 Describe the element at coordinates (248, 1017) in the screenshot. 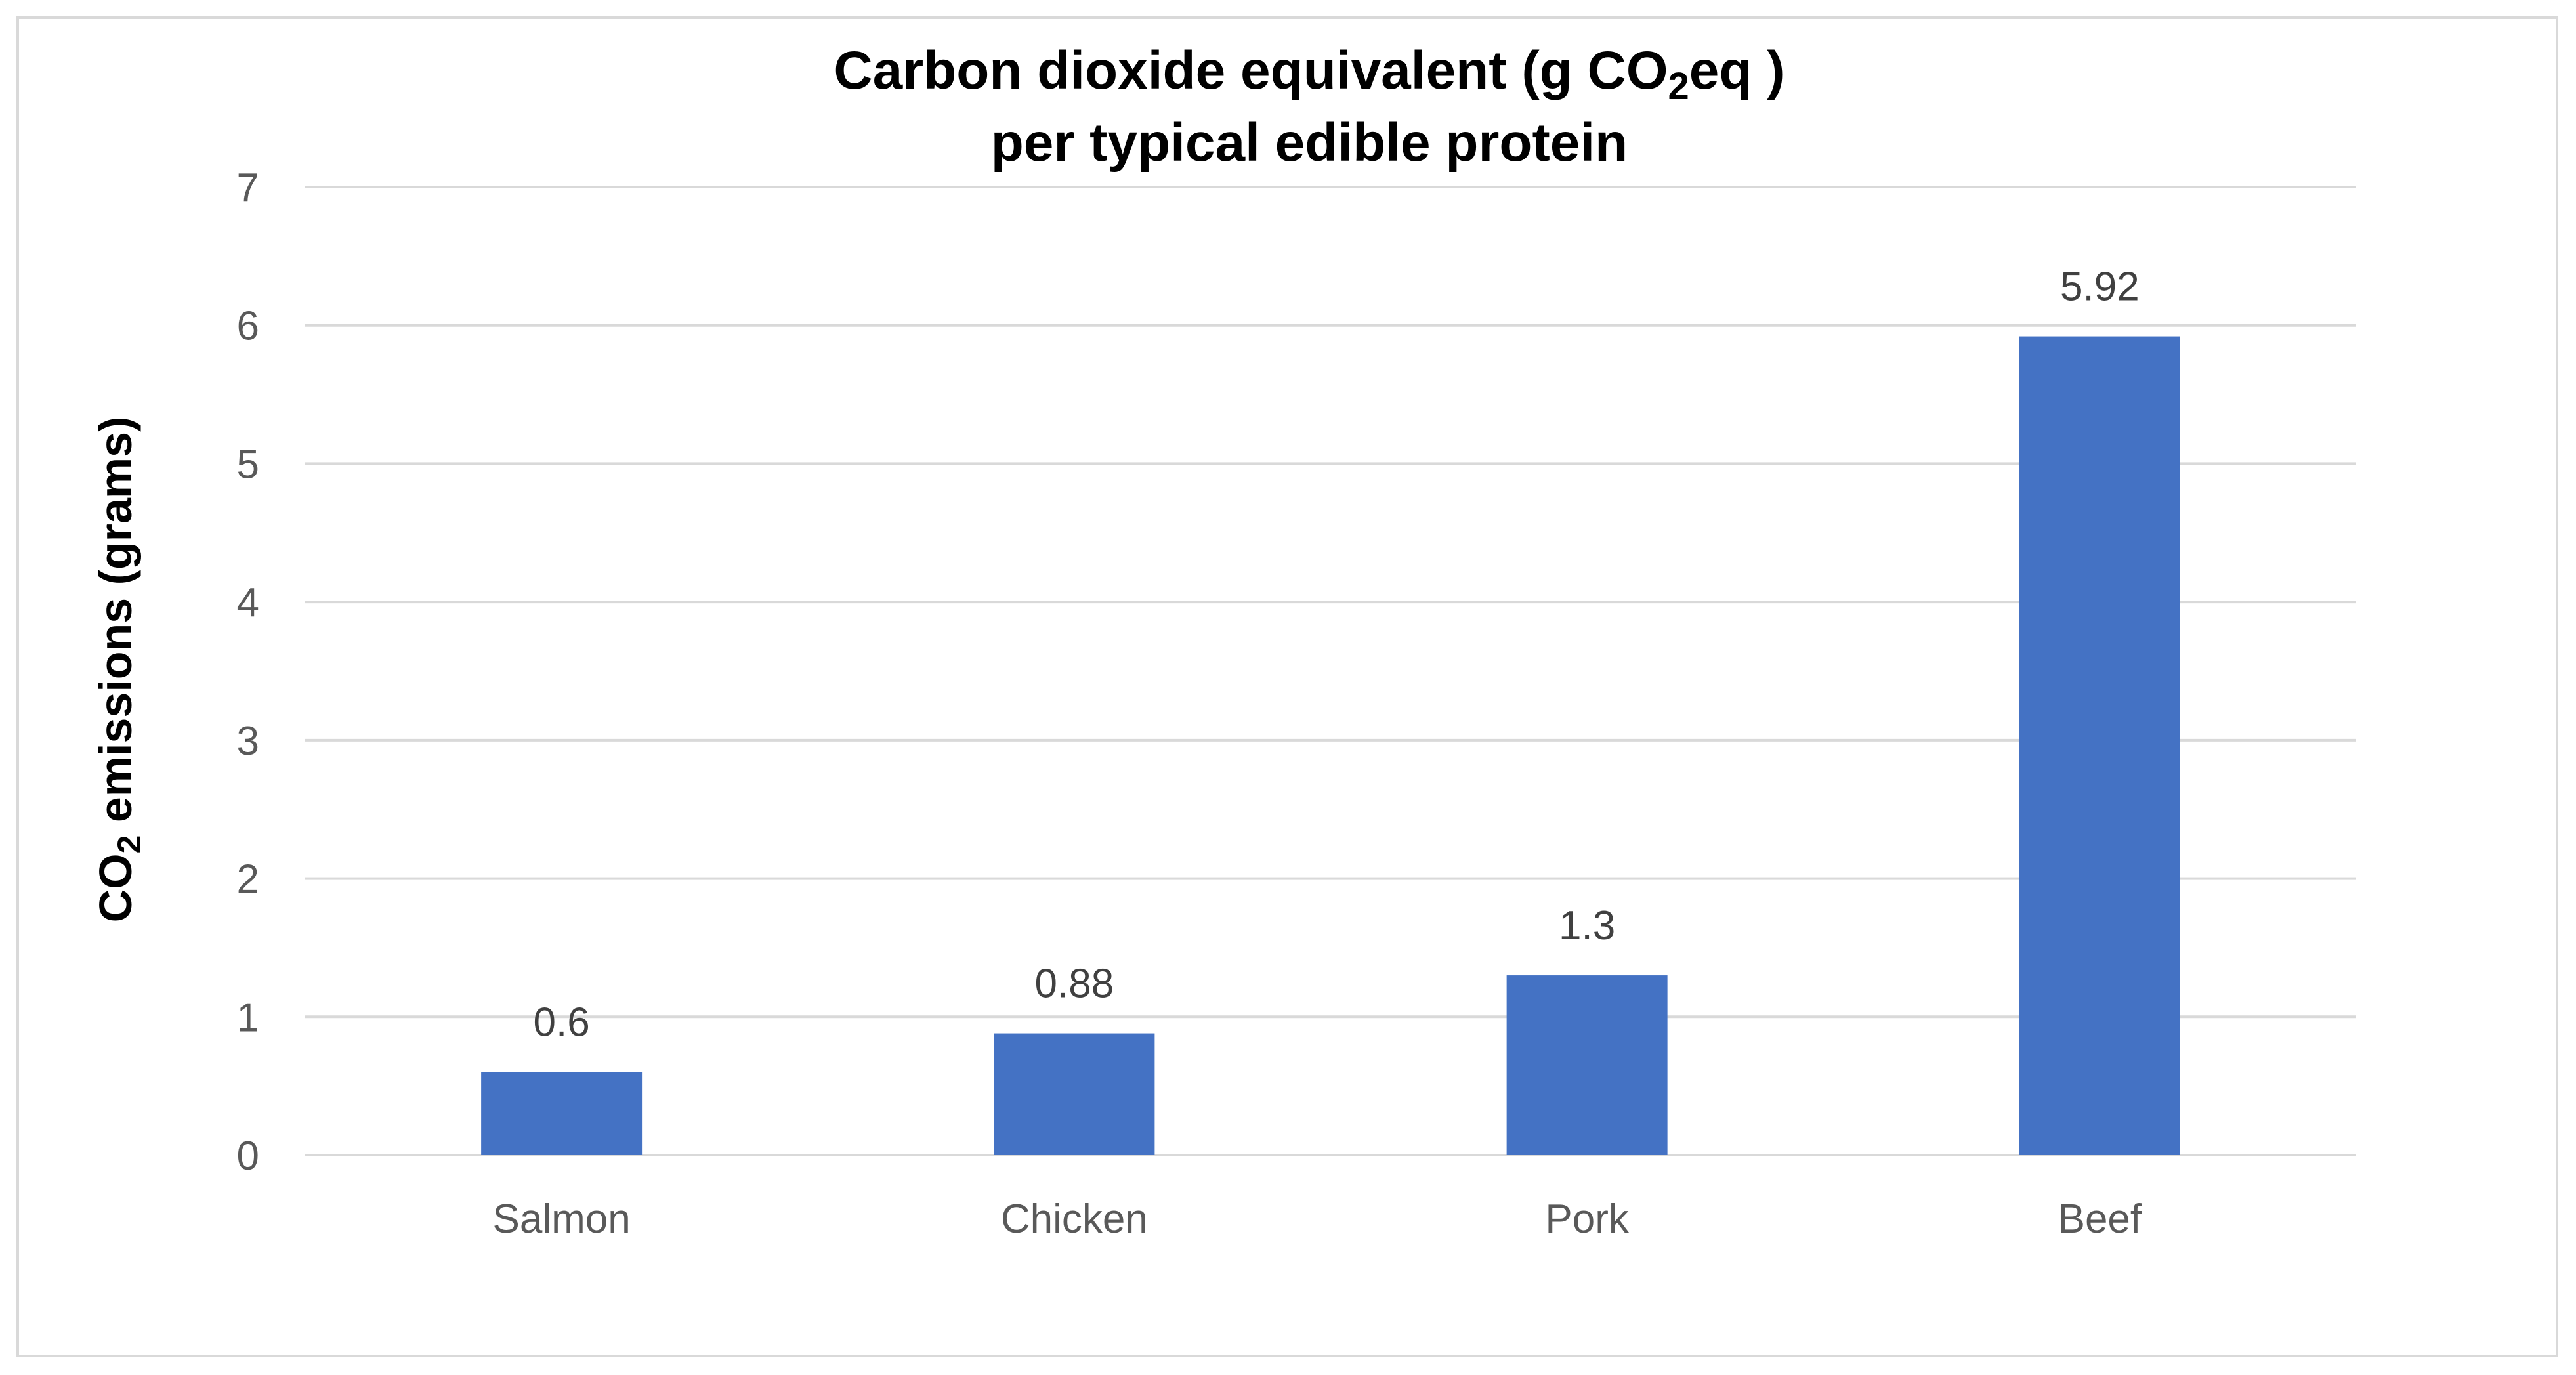

I see `y-tick-label: 1` at that location.